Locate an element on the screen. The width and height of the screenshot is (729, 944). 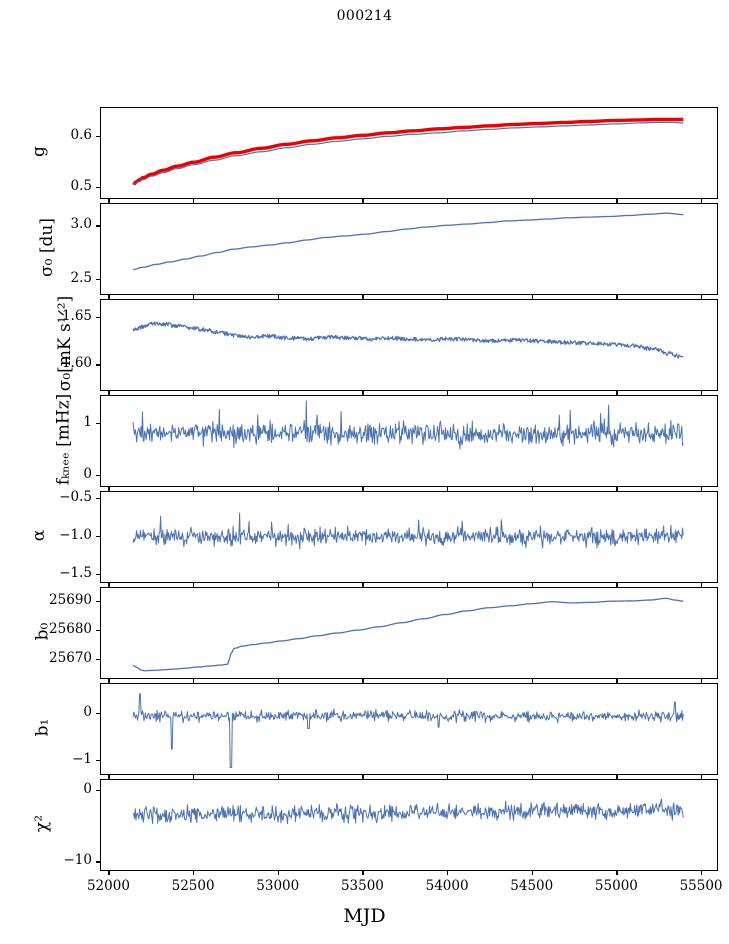
panel-sigma0-du is located at coordinates (409, 249).